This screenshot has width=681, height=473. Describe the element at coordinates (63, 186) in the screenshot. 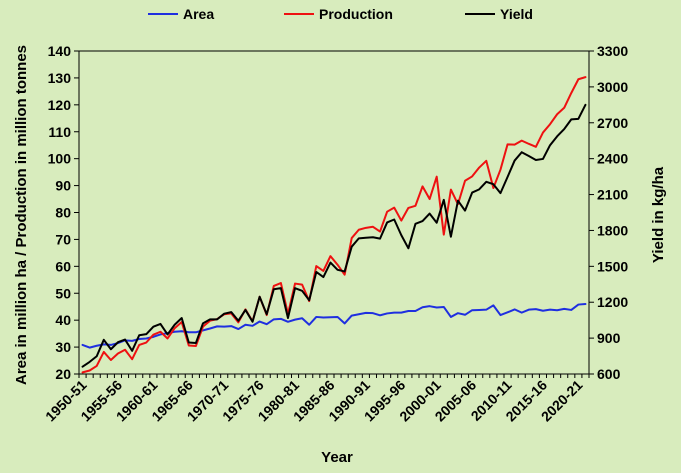

I see `y-left-tick-label: 90` at that location.